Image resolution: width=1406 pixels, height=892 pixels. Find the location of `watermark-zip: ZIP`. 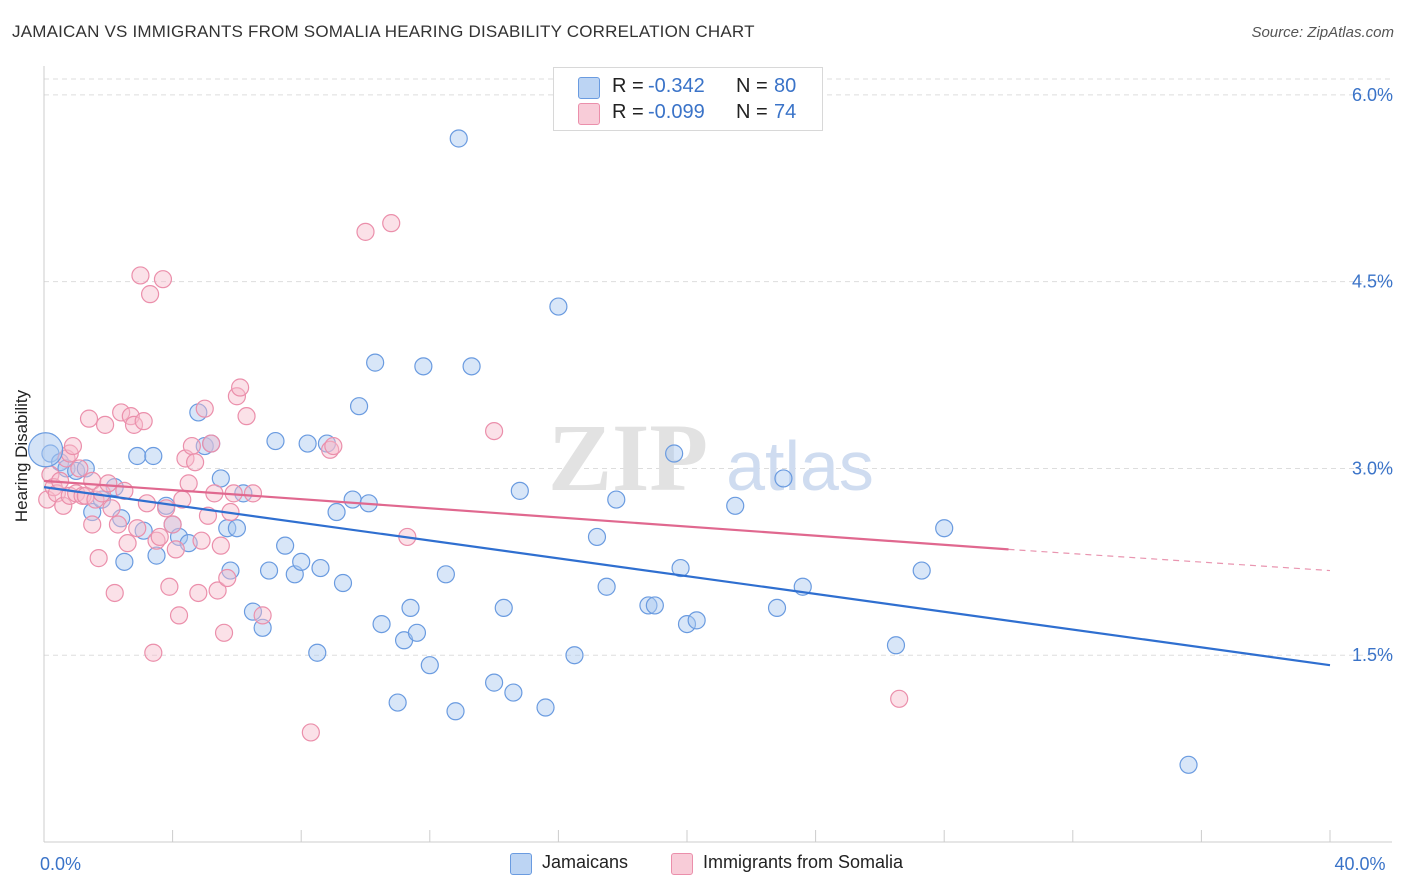

watermark-zip: ZIP is located at coordinates (628, 457).